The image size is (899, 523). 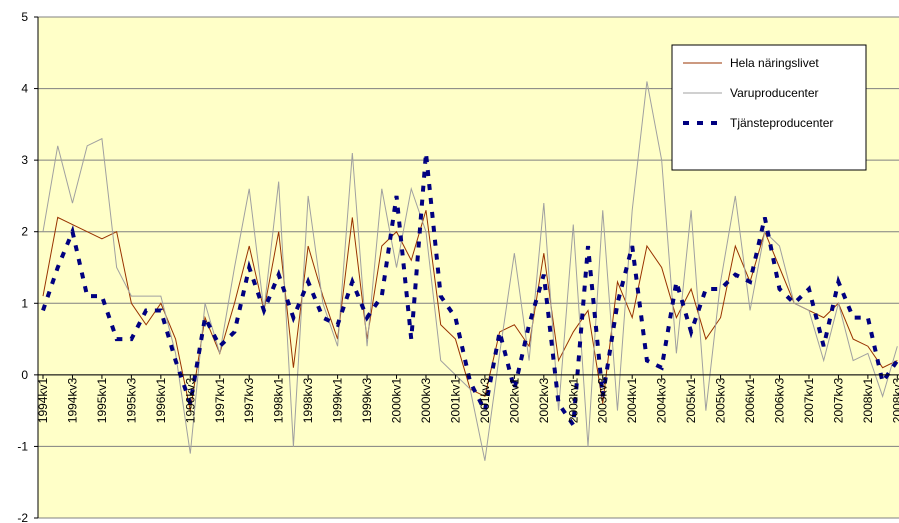 What do you see at coordinates (24, 160) in the screenshot?
I see `y-tick-label: 3` at bounding box center [24, 160].